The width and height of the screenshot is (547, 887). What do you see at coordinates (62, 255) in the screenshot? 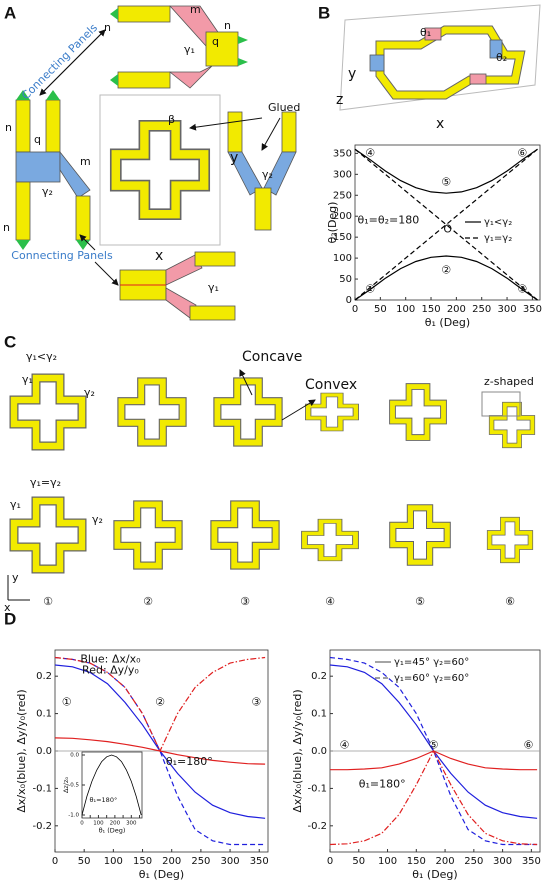
I see `annotation: Connecting Panels` at bounding box center [62, 255].